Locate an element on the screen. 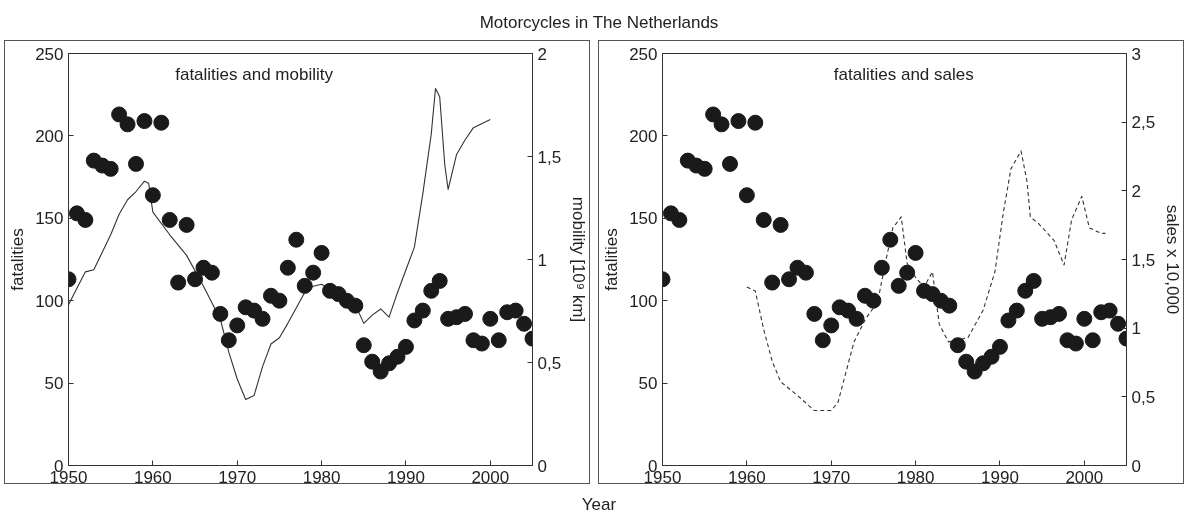 This screenshot has width=1192, height=522. y-tick-label: 200 is located at coordinates (643, 136).